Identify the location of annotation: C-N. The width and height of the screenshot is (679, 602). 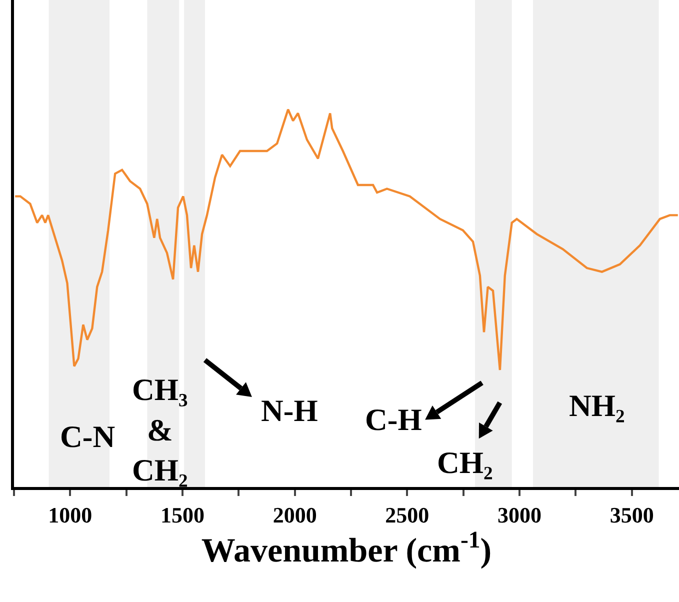
(88, 436).